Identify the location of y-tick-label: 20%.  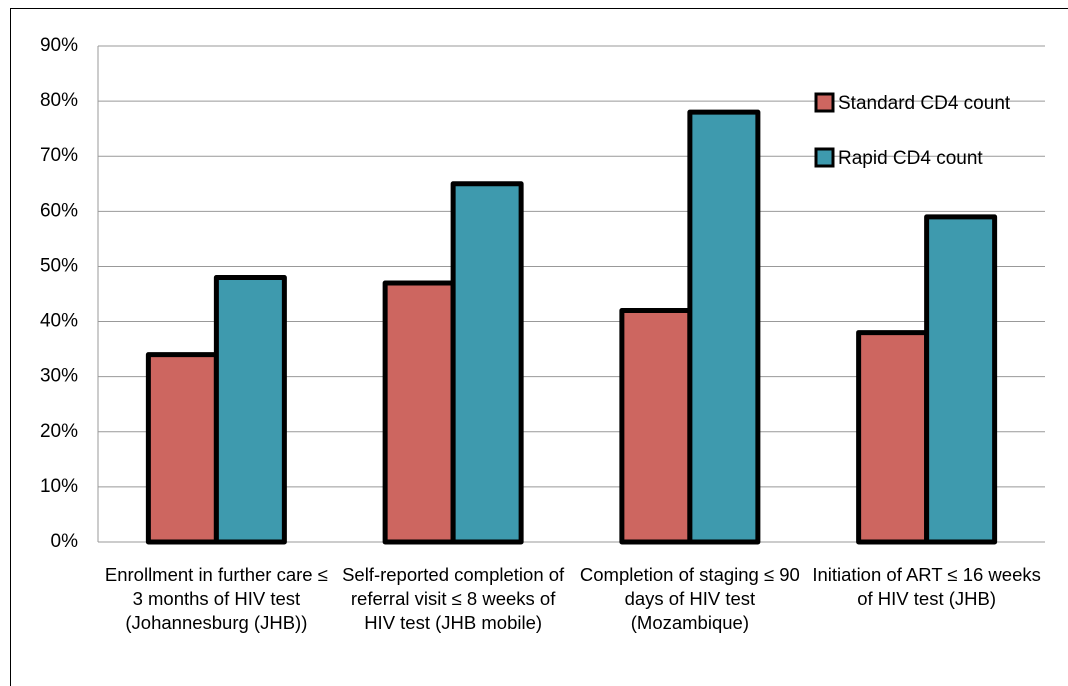
(59, 431).